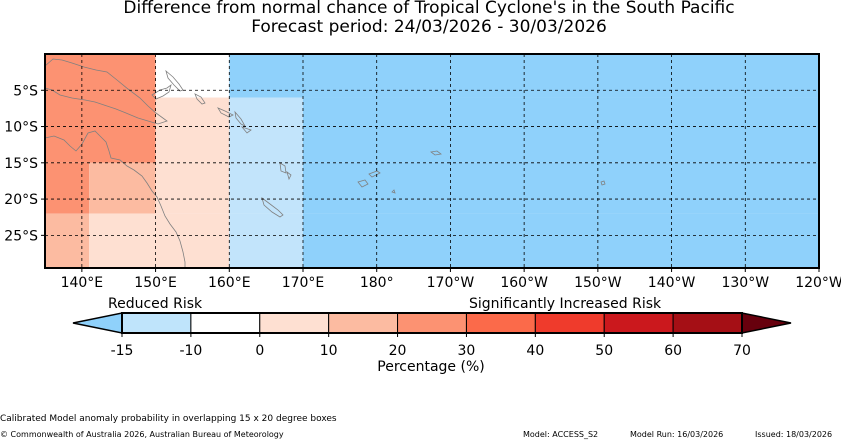 This screenshot has height=440, width=841. What do you see at coordinates (429, 27) in the screenshot?
I see `forecast-period-subtitle: Forecast period: 24/03/2026 - 30/03/2026` at bounding box center [429, 27].